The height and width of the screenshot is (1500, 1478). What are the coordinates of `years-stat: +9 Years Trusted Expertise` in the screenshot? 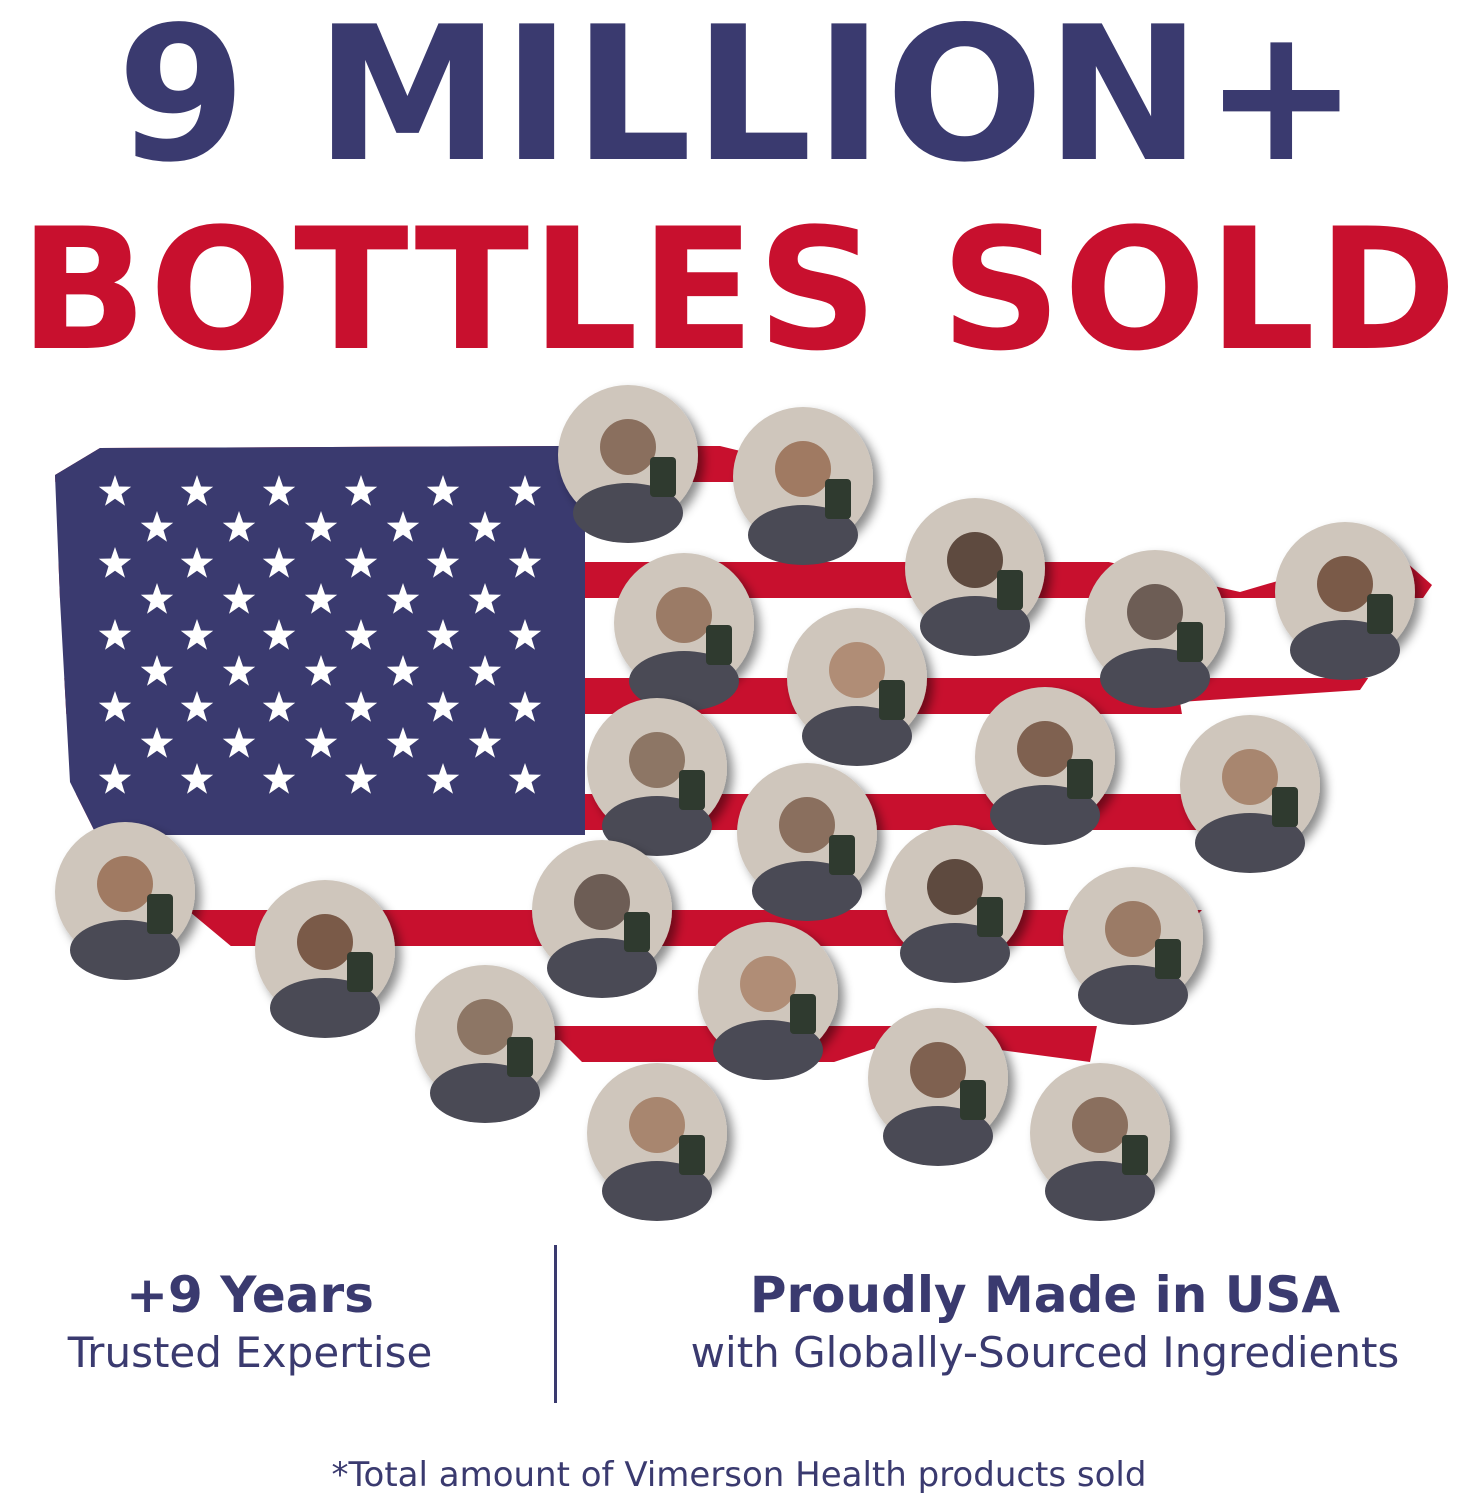 It's located at (250, 1323).